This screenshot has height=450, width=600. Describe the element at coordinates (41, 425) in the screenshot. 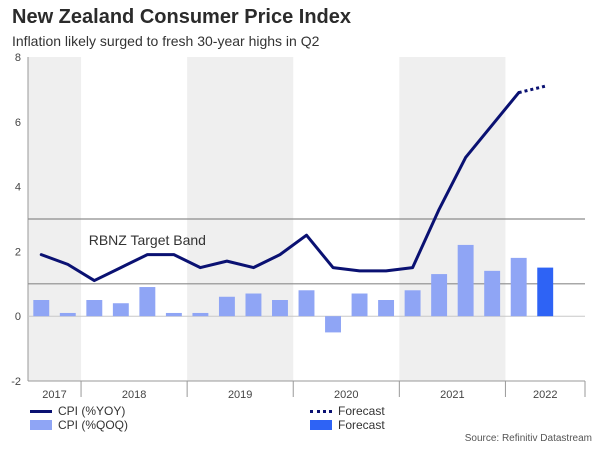

I see `legend-qoq-swatch` at that location.